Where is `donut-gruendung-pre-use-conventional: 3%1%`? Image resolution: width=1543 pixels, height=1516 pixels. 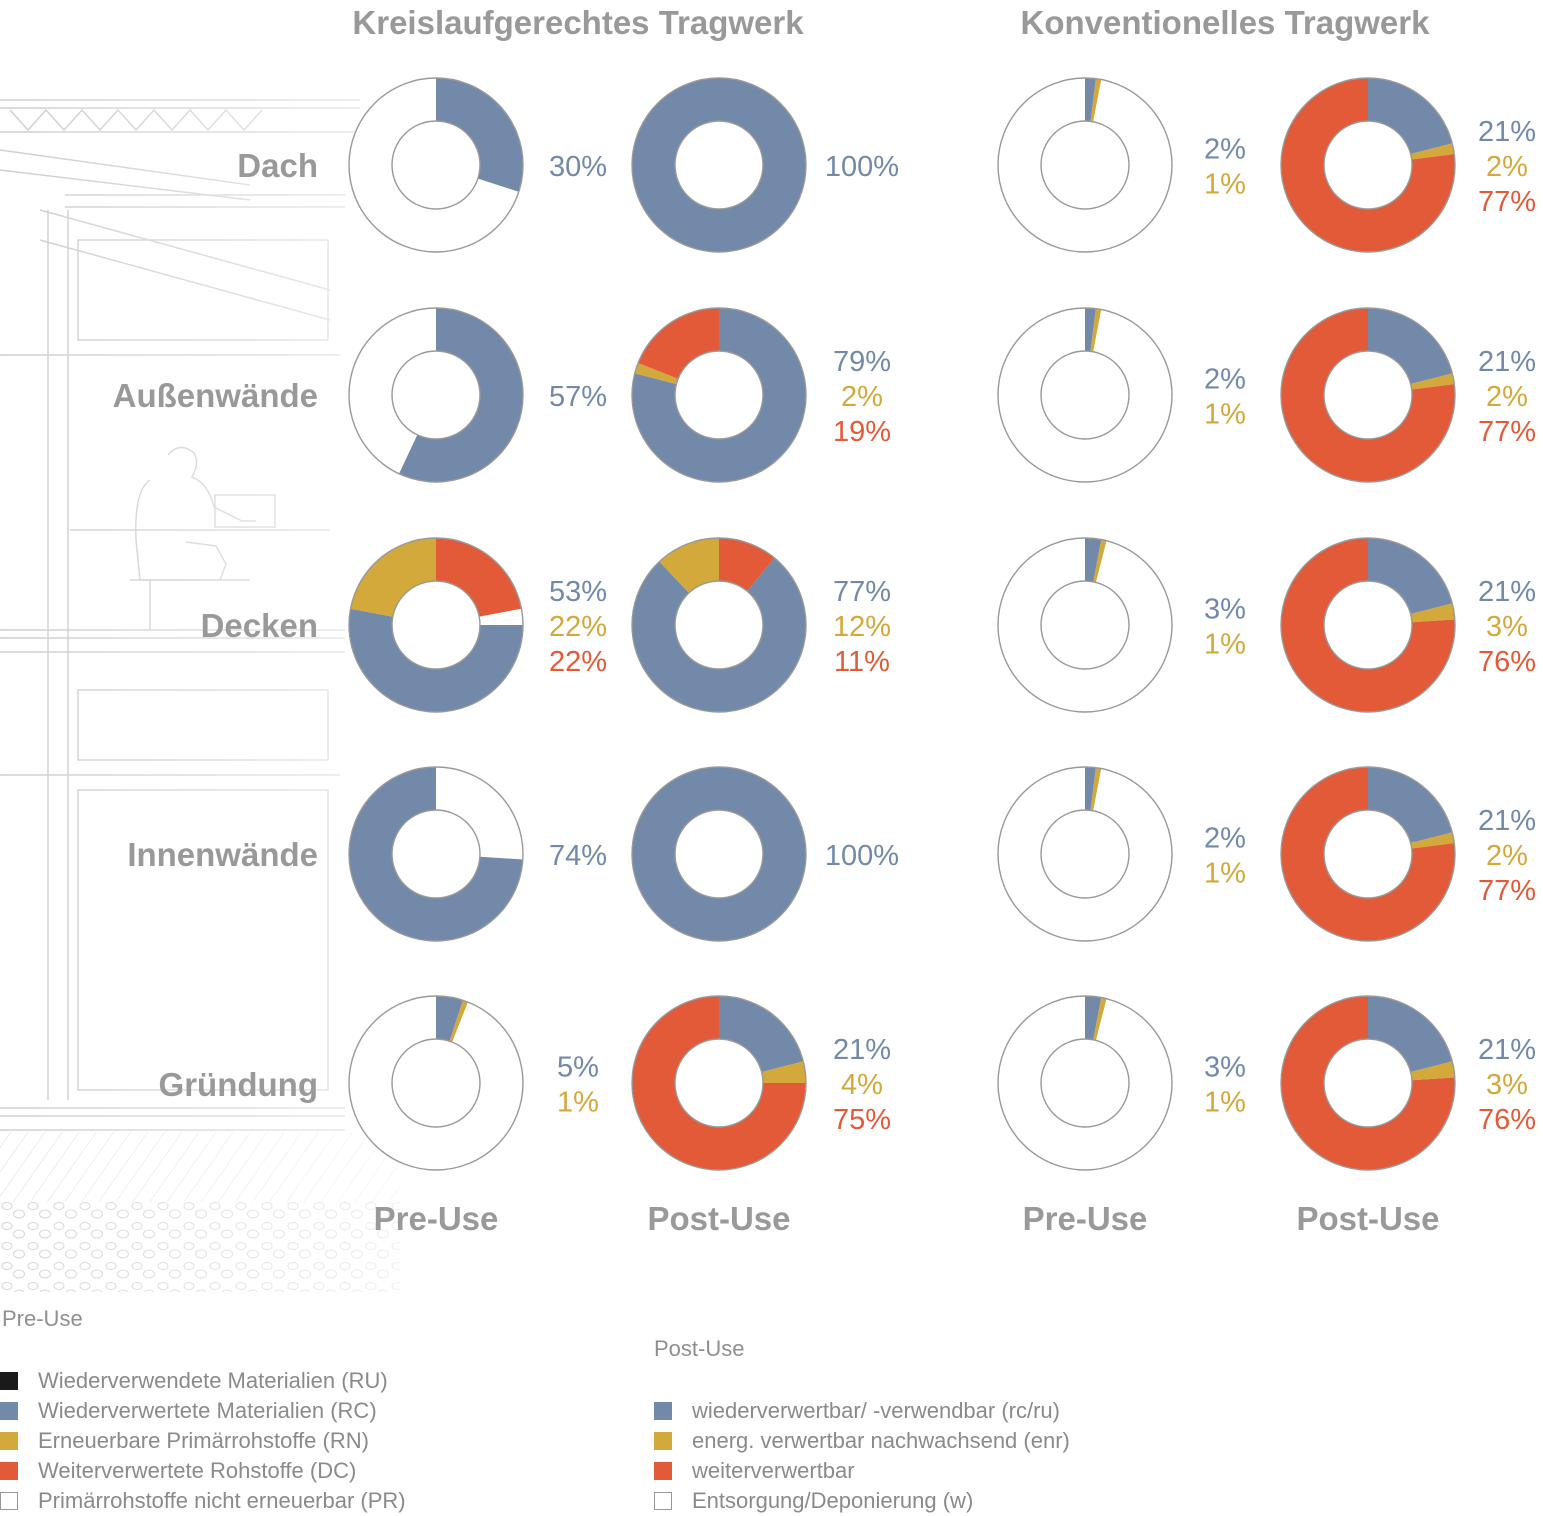 donut-gruendung-pre-use-conventional: 3%1% is located at coordinates (1121, 1083).